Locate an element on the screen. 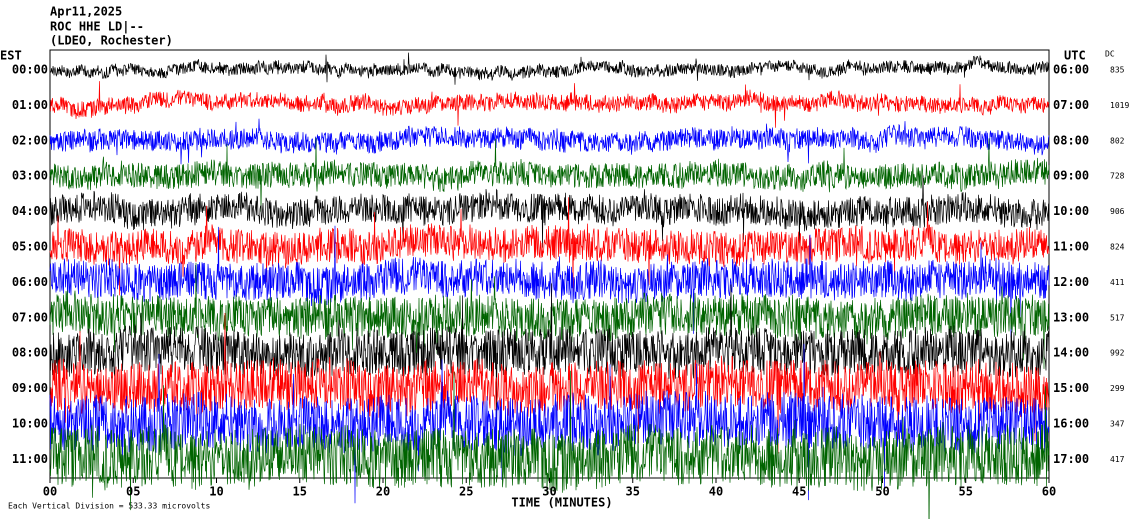 This screenshot has width=1130, height=519. est-label: 00:00 is located at coordinates (30, 70).